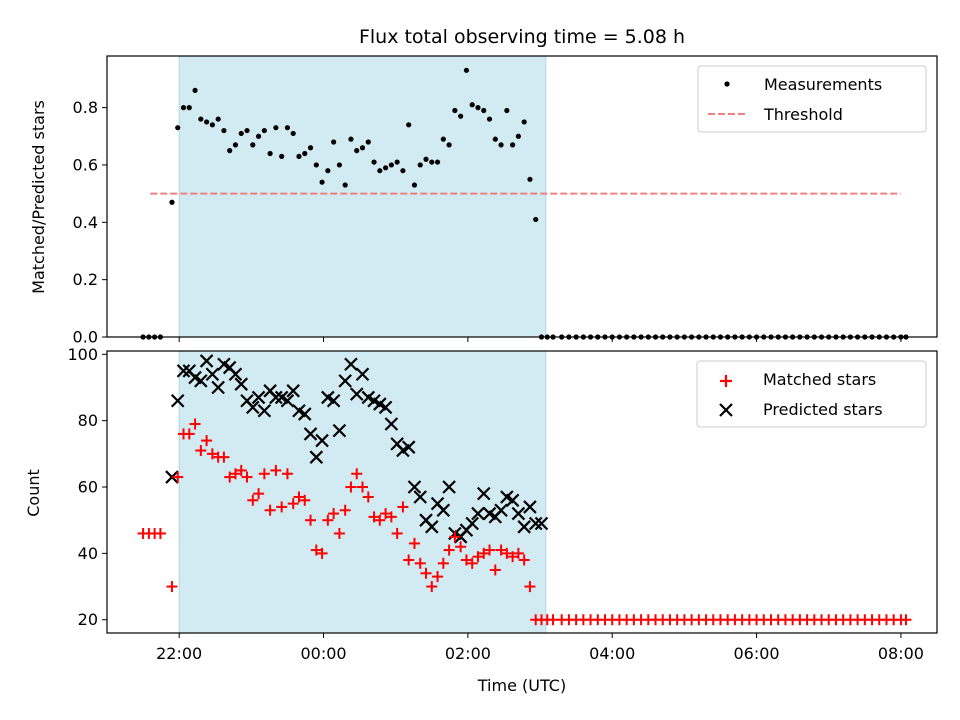 This screenshot has height=720, width=960. What do you see at coordinates (468, 653) in the screenshot?
I see `bottom-xtick-label: 02:00` at bounding box center [468, 653].